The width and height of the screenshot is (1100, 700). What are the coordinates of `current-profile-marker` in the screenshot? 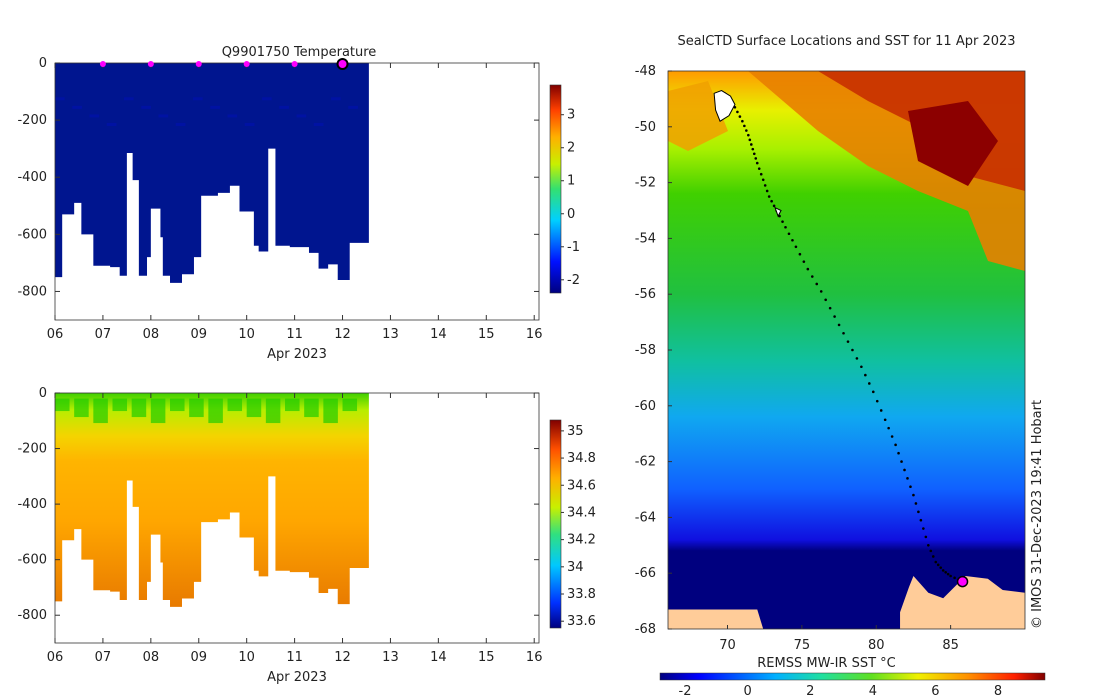 It's located at (342, 64).